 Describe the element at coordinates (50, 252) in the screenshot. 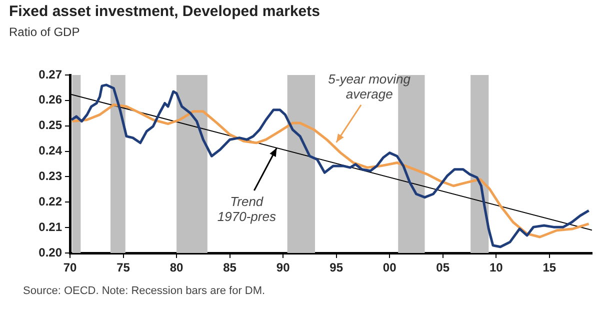

I see `y-tick-label: 0.20` at that location.